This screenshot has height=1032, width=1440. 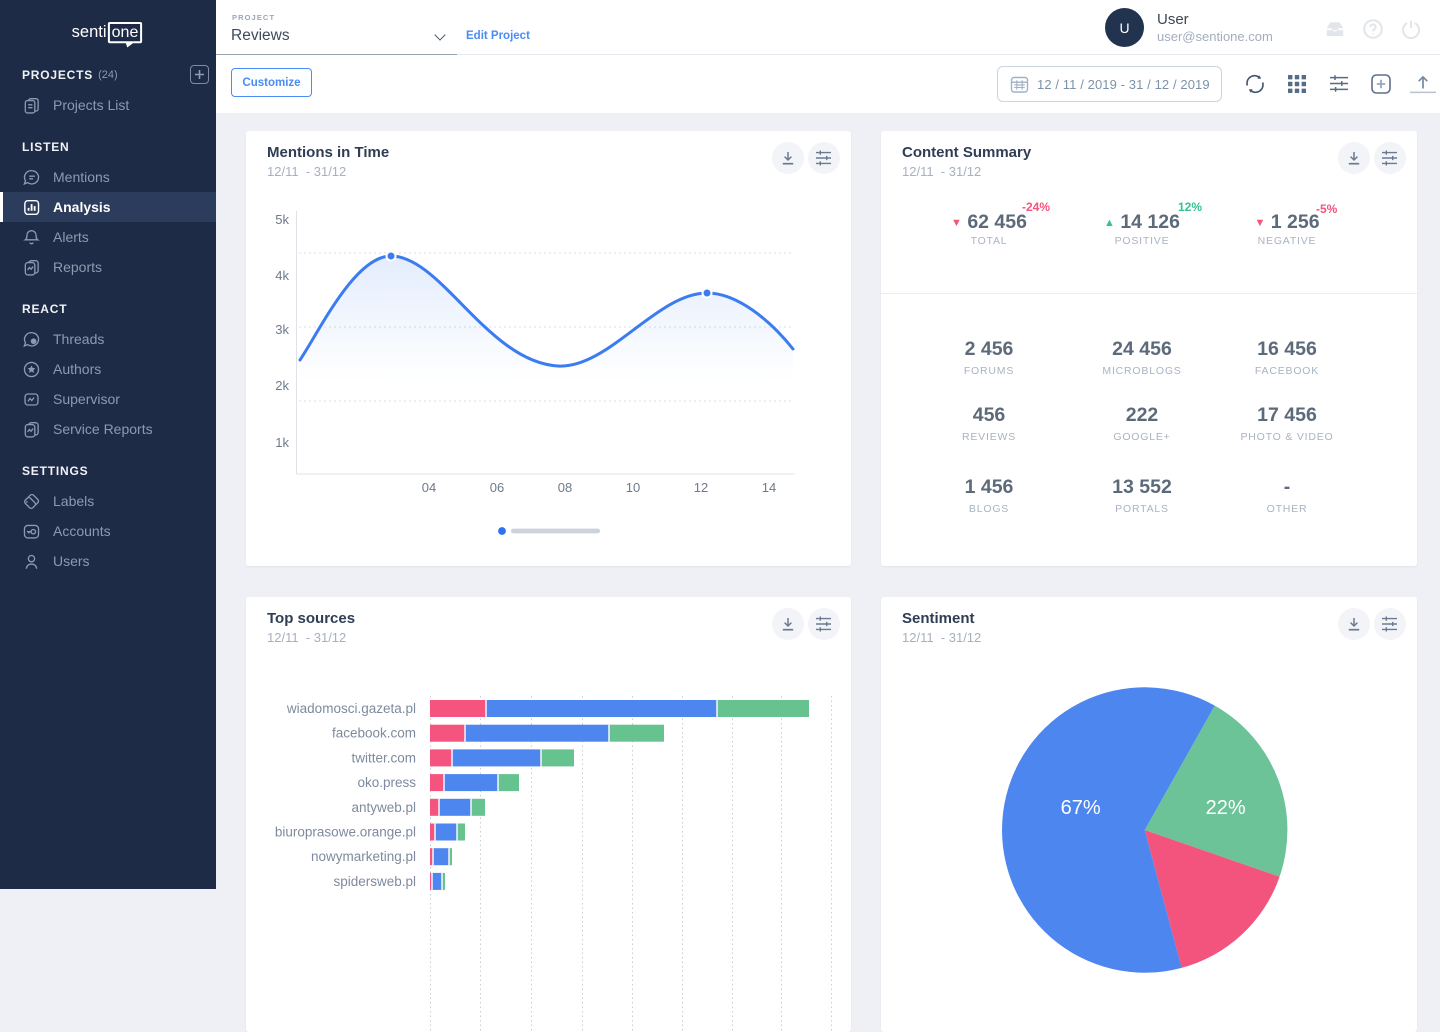 I want to click on svg-text: 1k, so click(x=282, y=442).